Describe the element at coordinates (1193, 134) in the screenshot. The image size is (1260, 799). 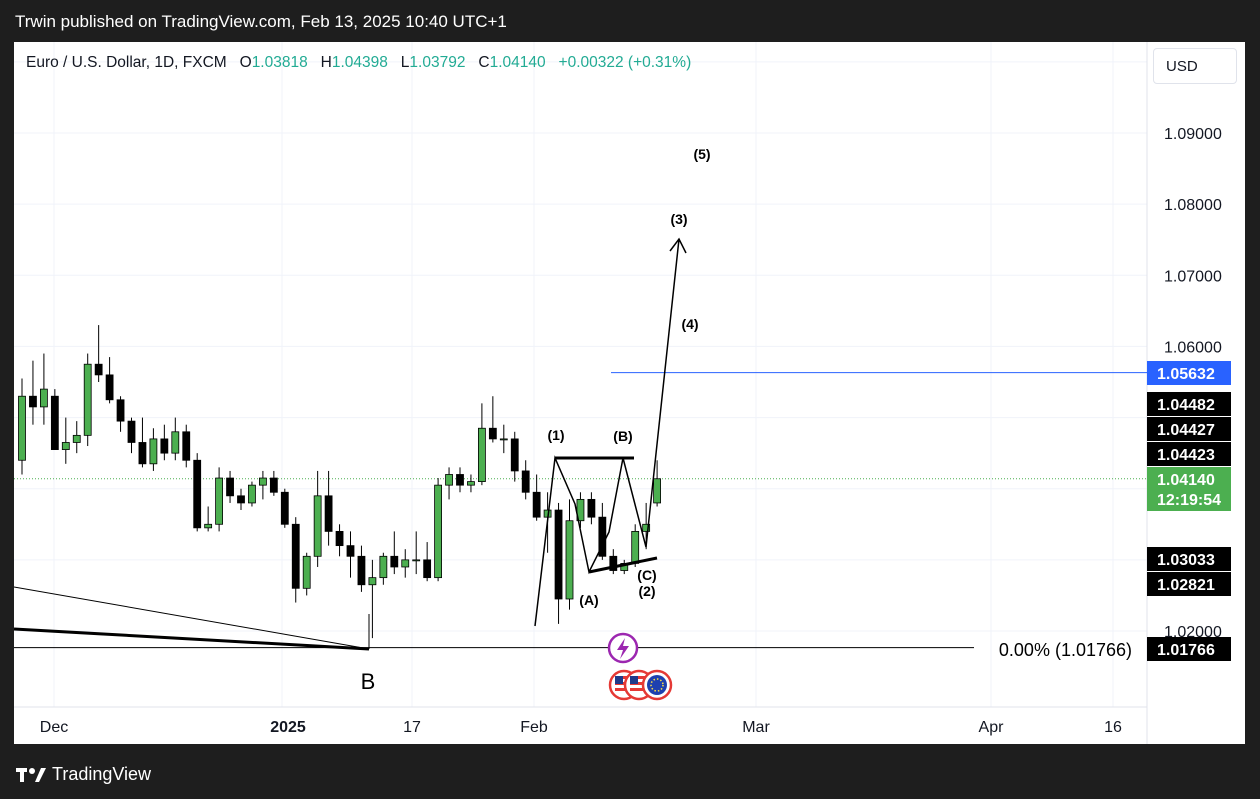
I see `y-tick-label: 1.09000` at that location.